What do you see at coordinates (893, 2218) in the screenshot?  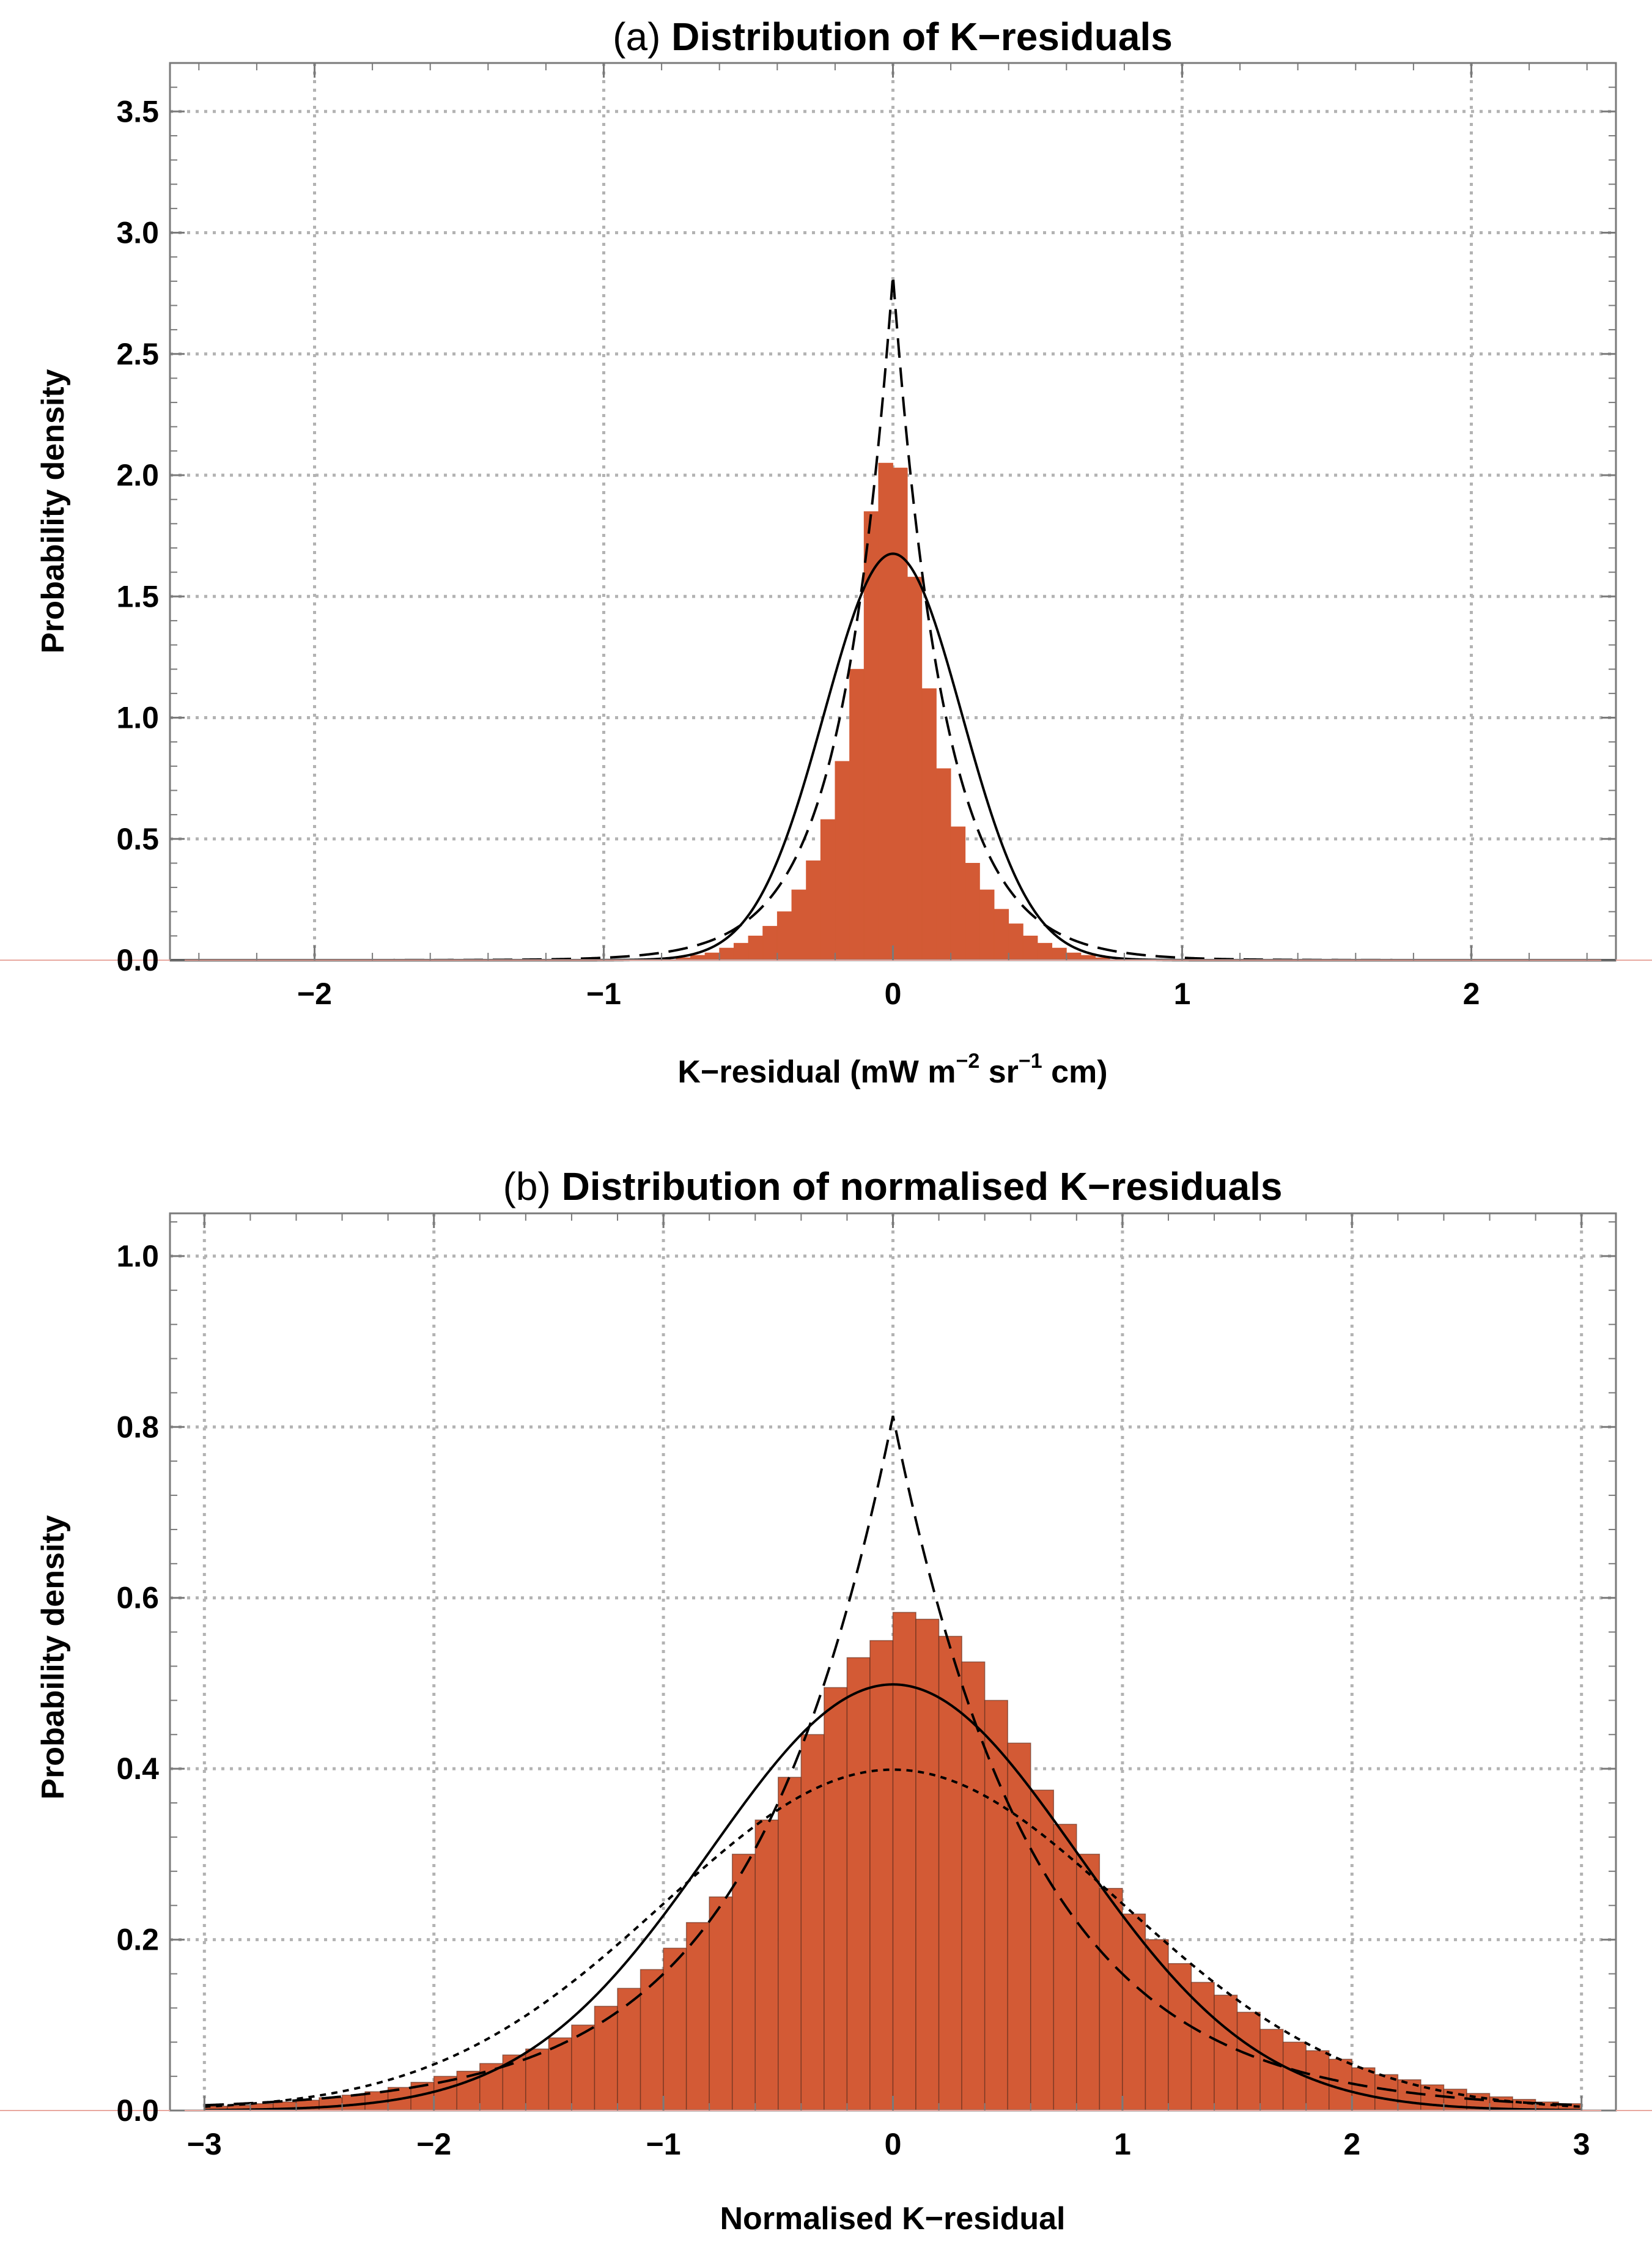 I see `panel-b-x-axis-label: Normalised K−residual` at bounding box center [893, 2218].